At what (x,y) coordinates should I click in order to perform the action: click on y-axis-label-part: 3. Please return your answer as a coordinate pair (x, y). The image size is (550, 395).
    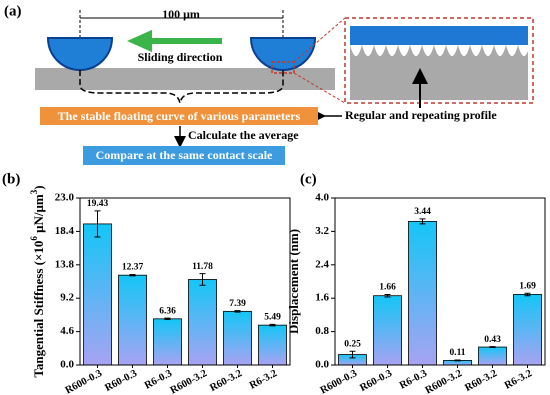
    Looking at the image, I should click on (34, 191).